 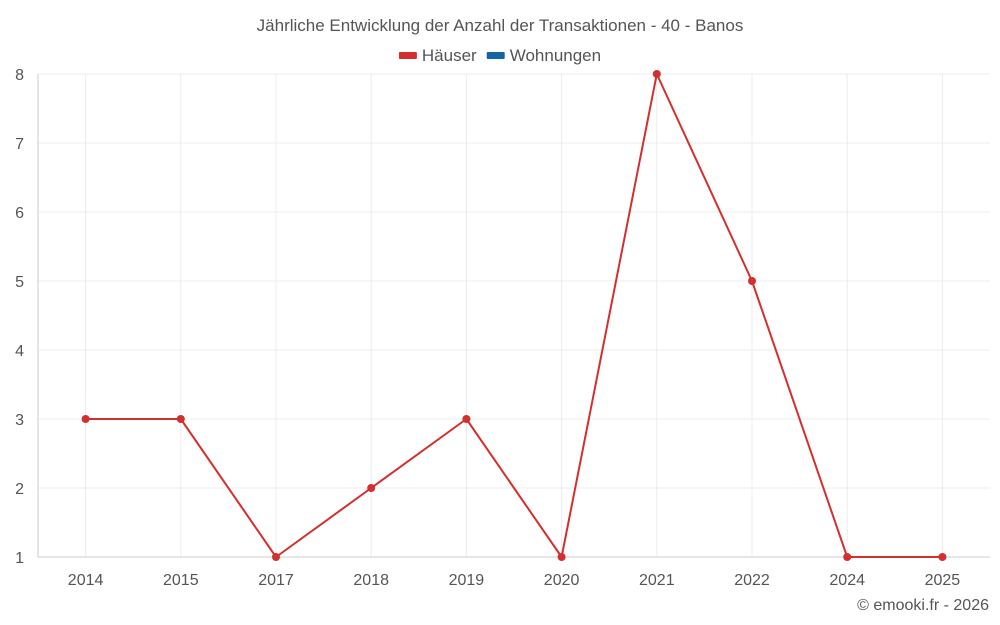 I want to click on y-tick-label: 5, so click(x=19, y=282).